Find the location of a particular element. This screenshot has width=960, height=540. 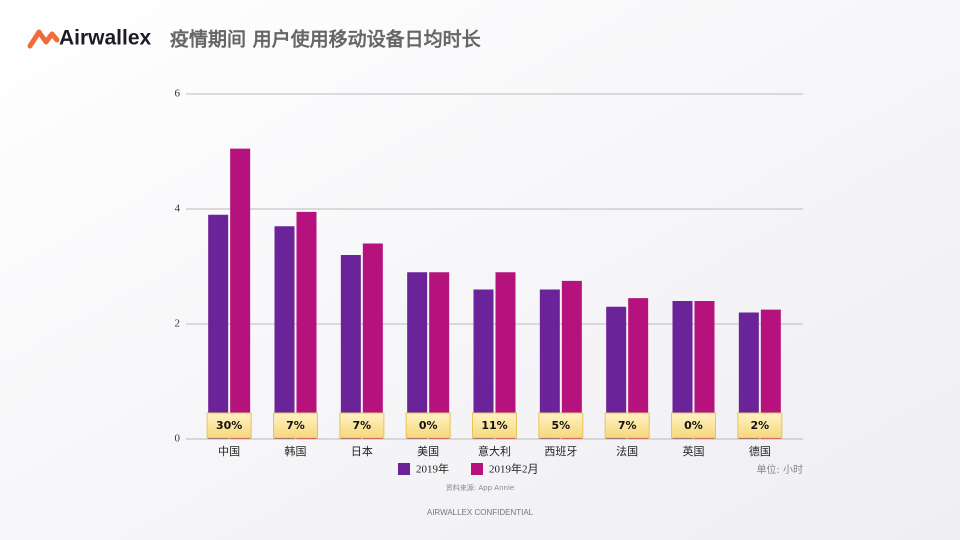

y-tick-label: 4 is located at coordinates (178, 209).